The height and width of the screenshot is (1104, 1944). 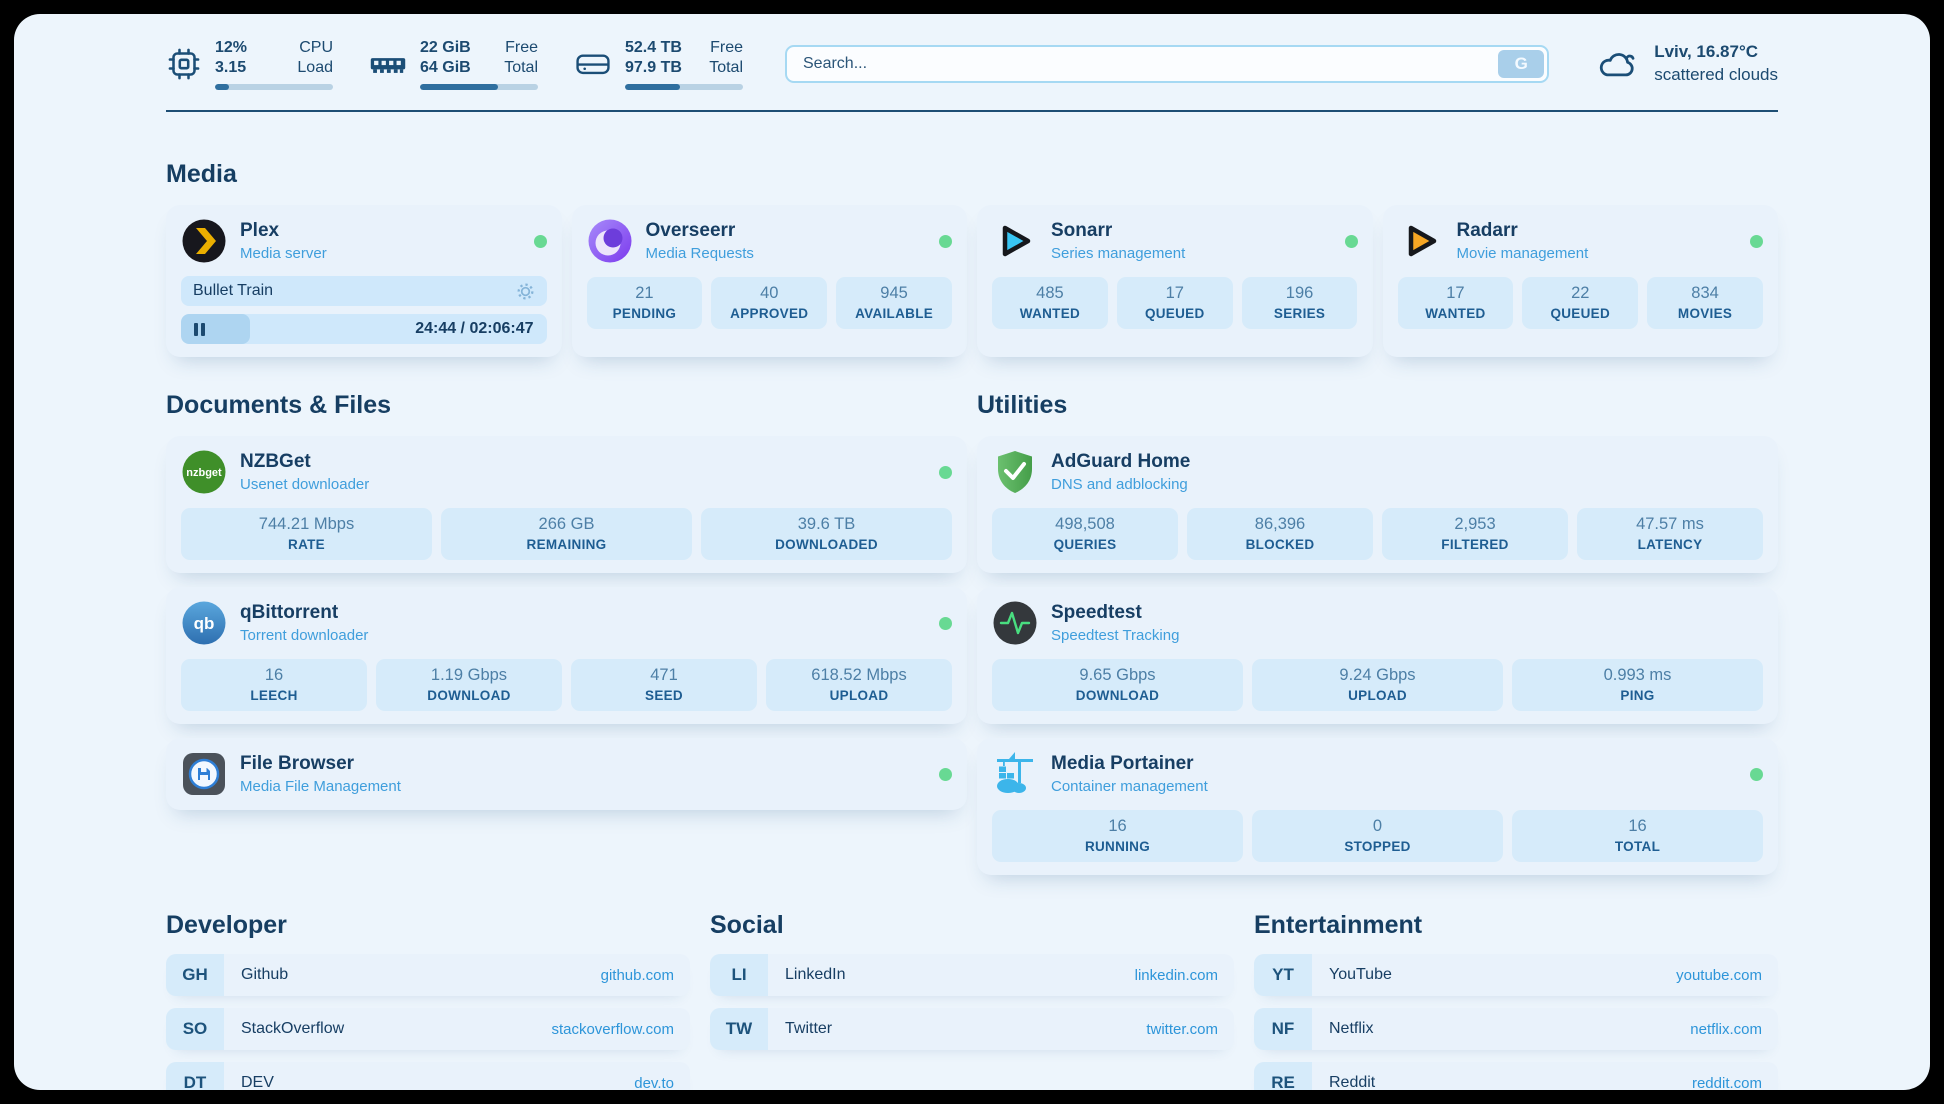 What do you see at coordinates (364, 329) in the screenshot?
I see `playback-progress-bar: 24:44 / 02:06:47` at bounding box center [364, 329].